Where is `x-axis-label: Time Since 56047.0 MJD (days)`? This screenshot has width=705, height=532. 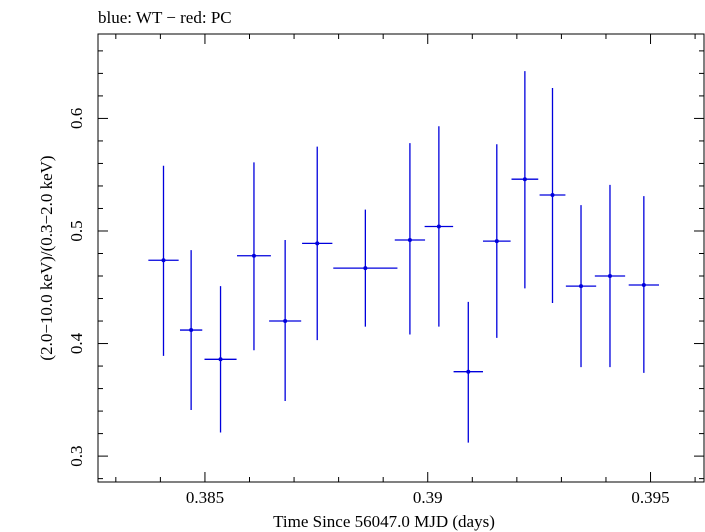 x-axis-label: Time Since 56047.0 MJD (days) is located at coordinates (384, 521).